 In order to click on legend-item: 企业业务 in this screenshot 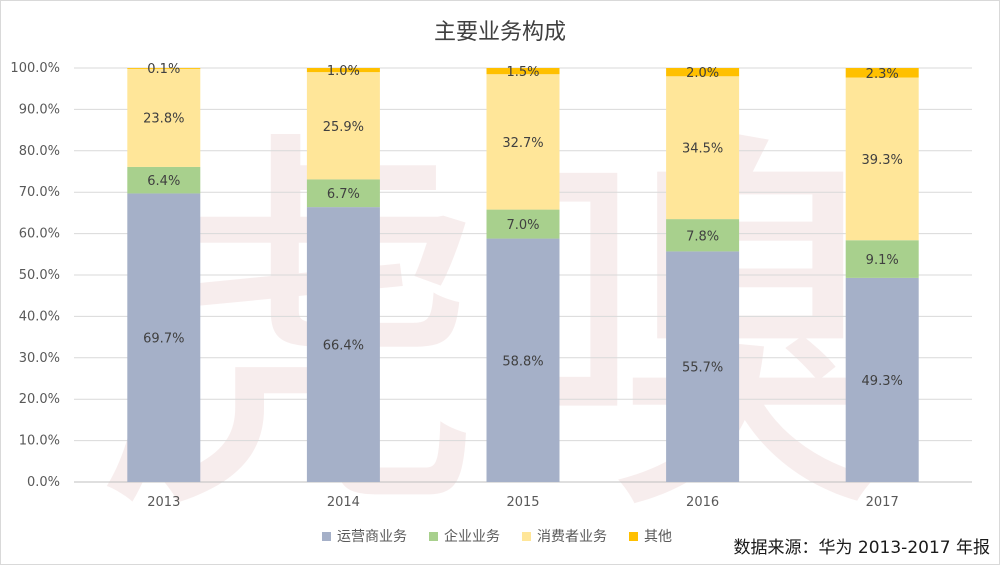, I will do `click(464, 536)`.